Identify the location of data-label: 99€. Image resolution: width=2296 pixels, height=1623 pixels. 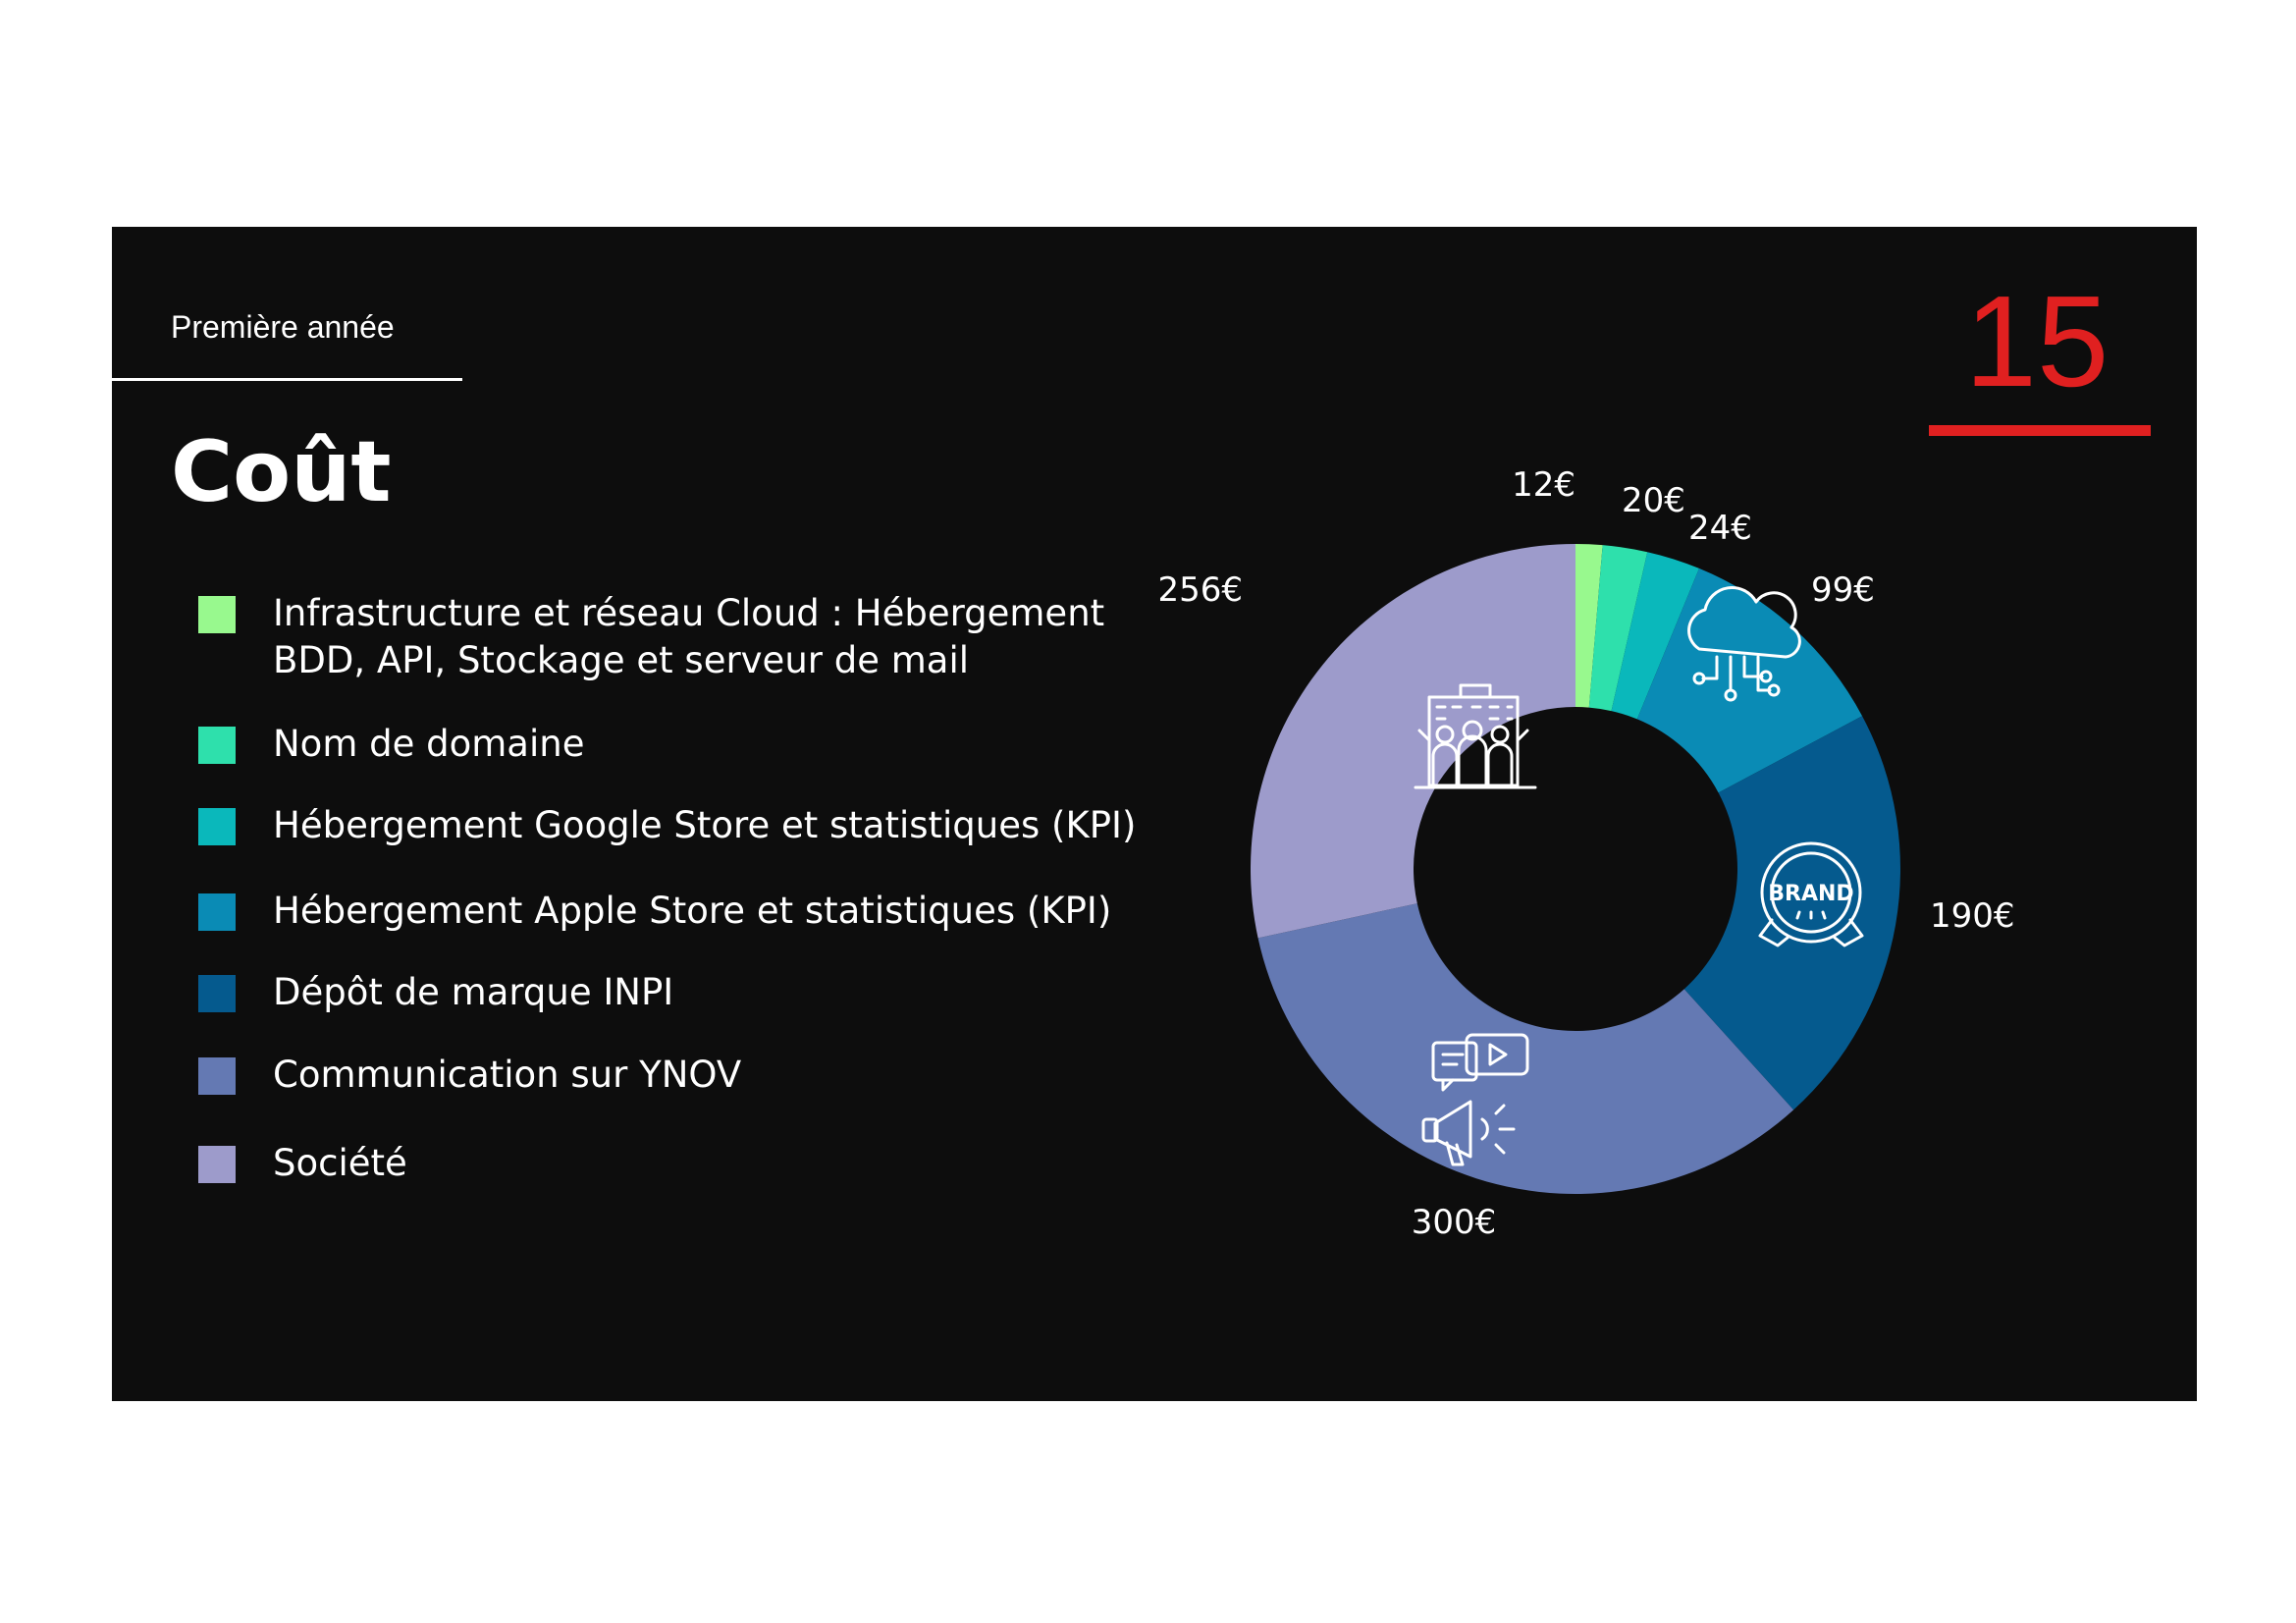
(1843, 590).